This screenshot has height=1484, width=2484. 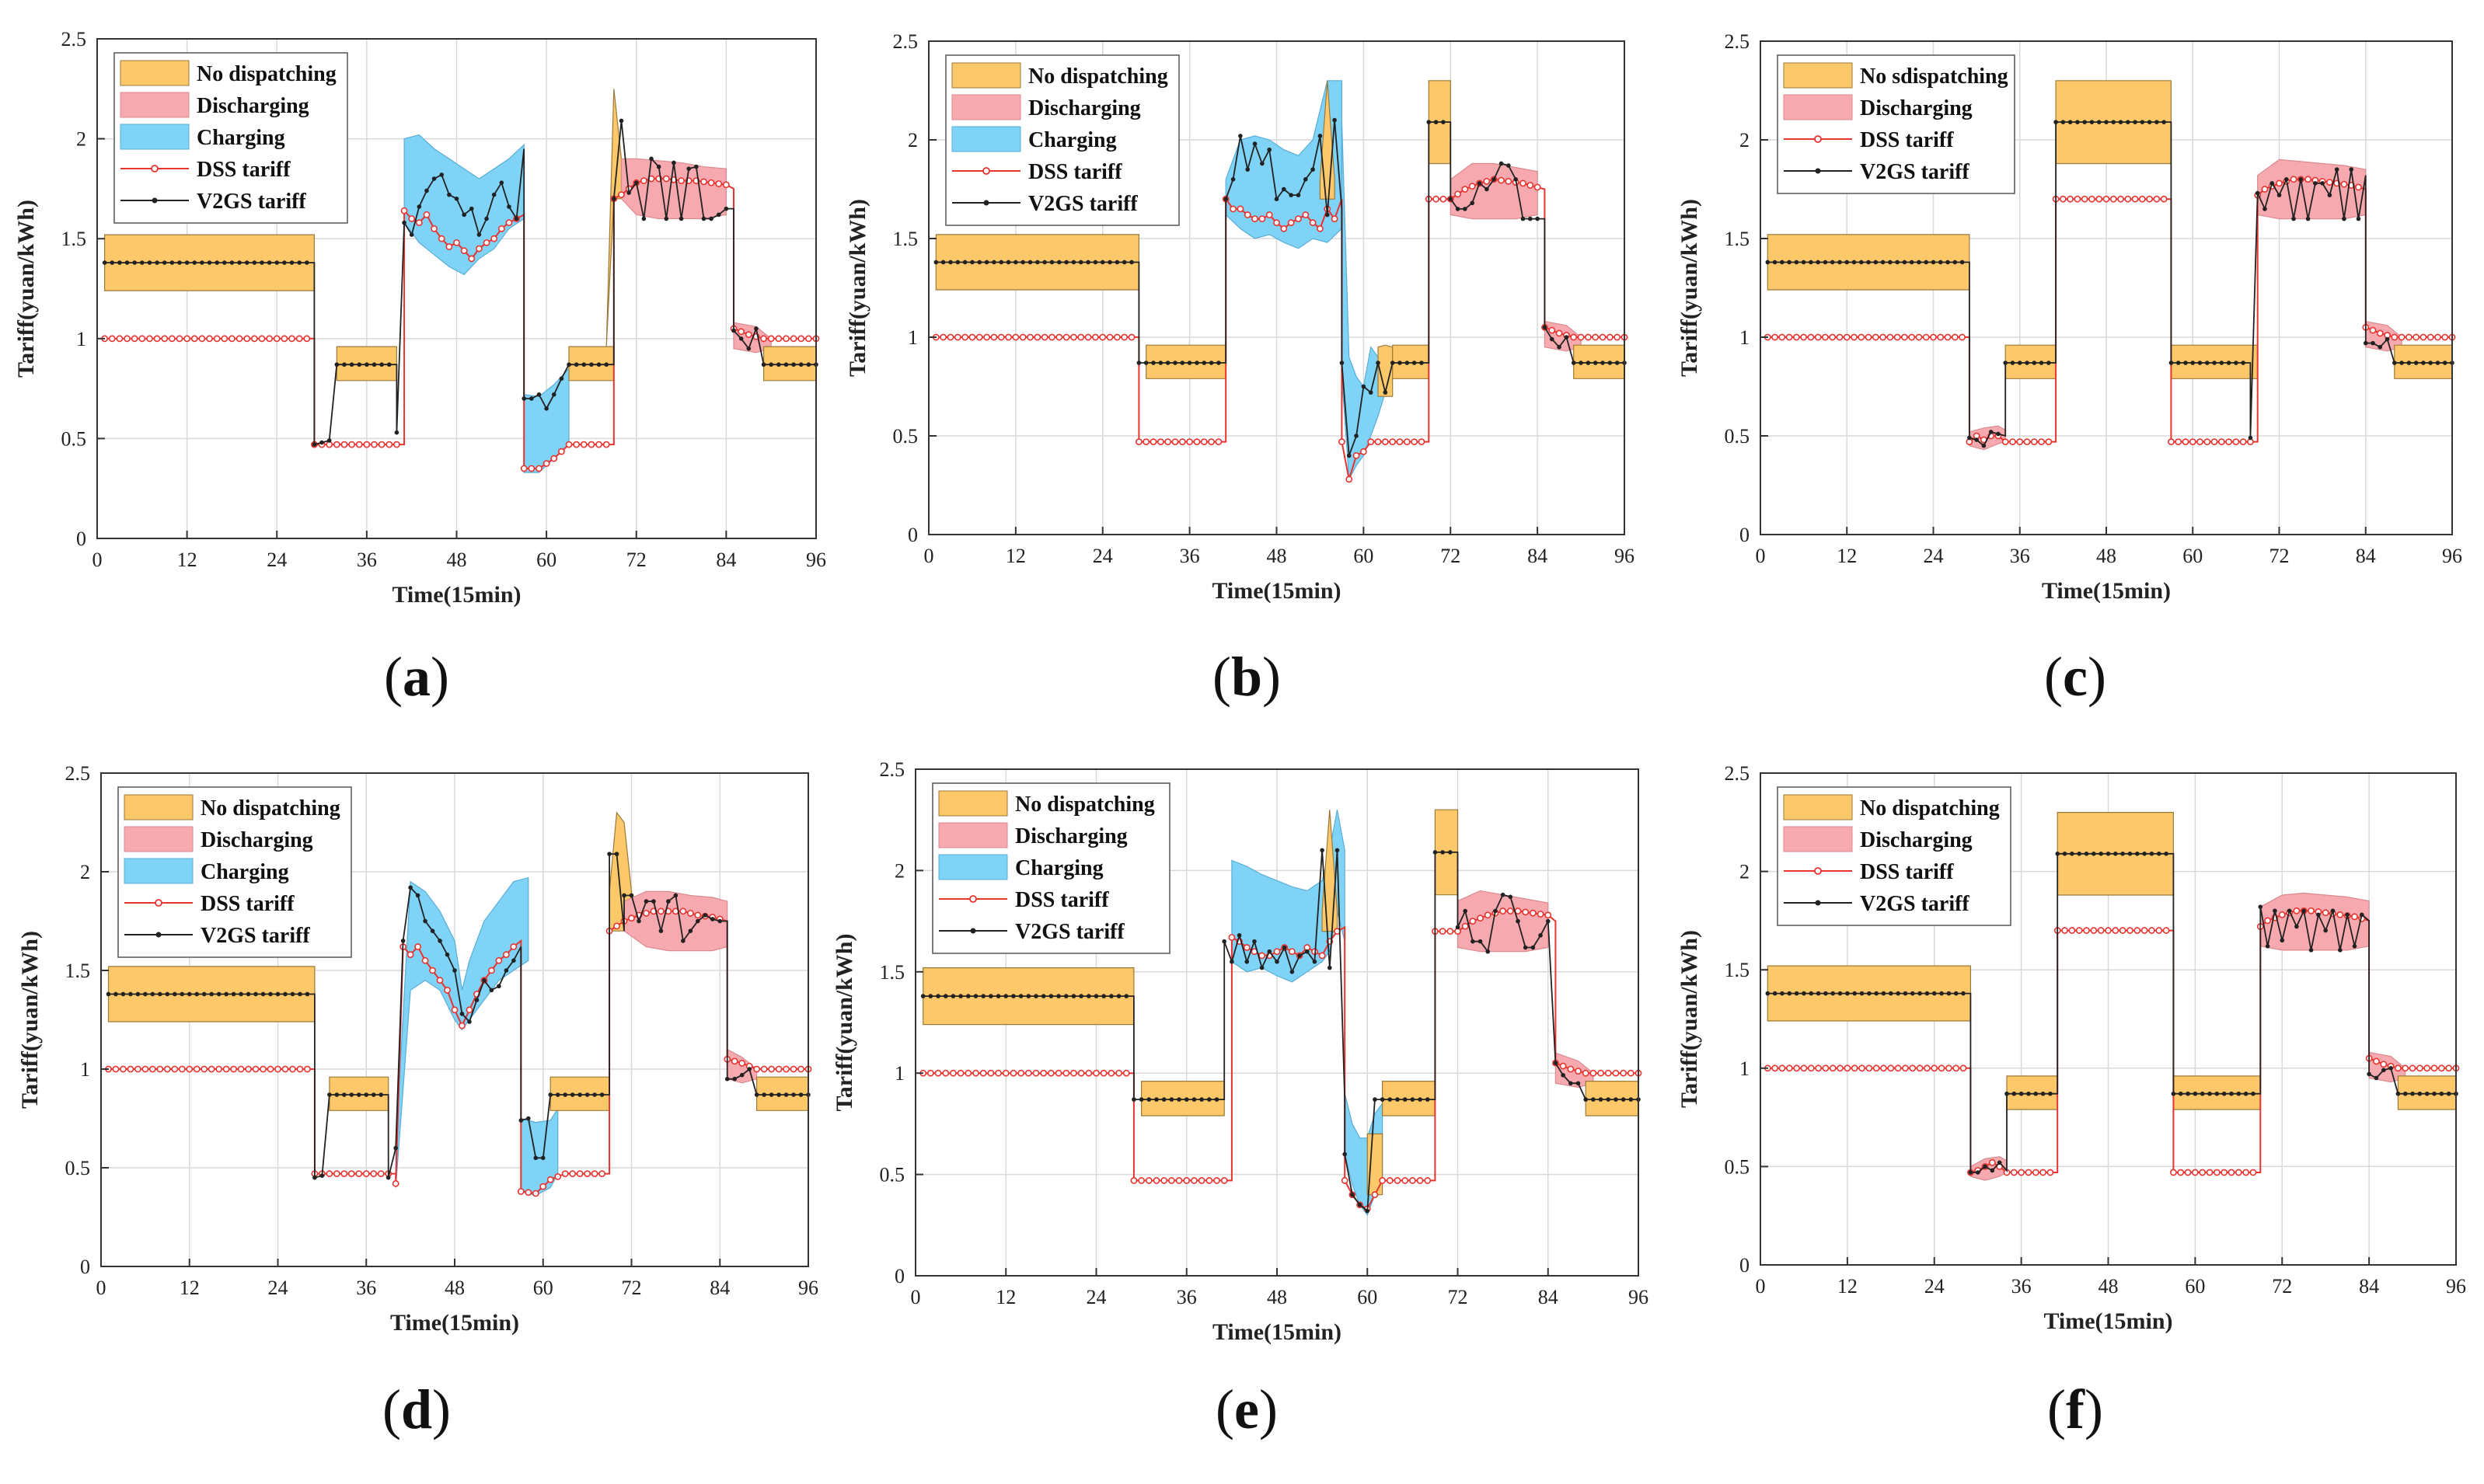 I want to click on x-axis-label: Time(15min), so click(x=2106, y=591).